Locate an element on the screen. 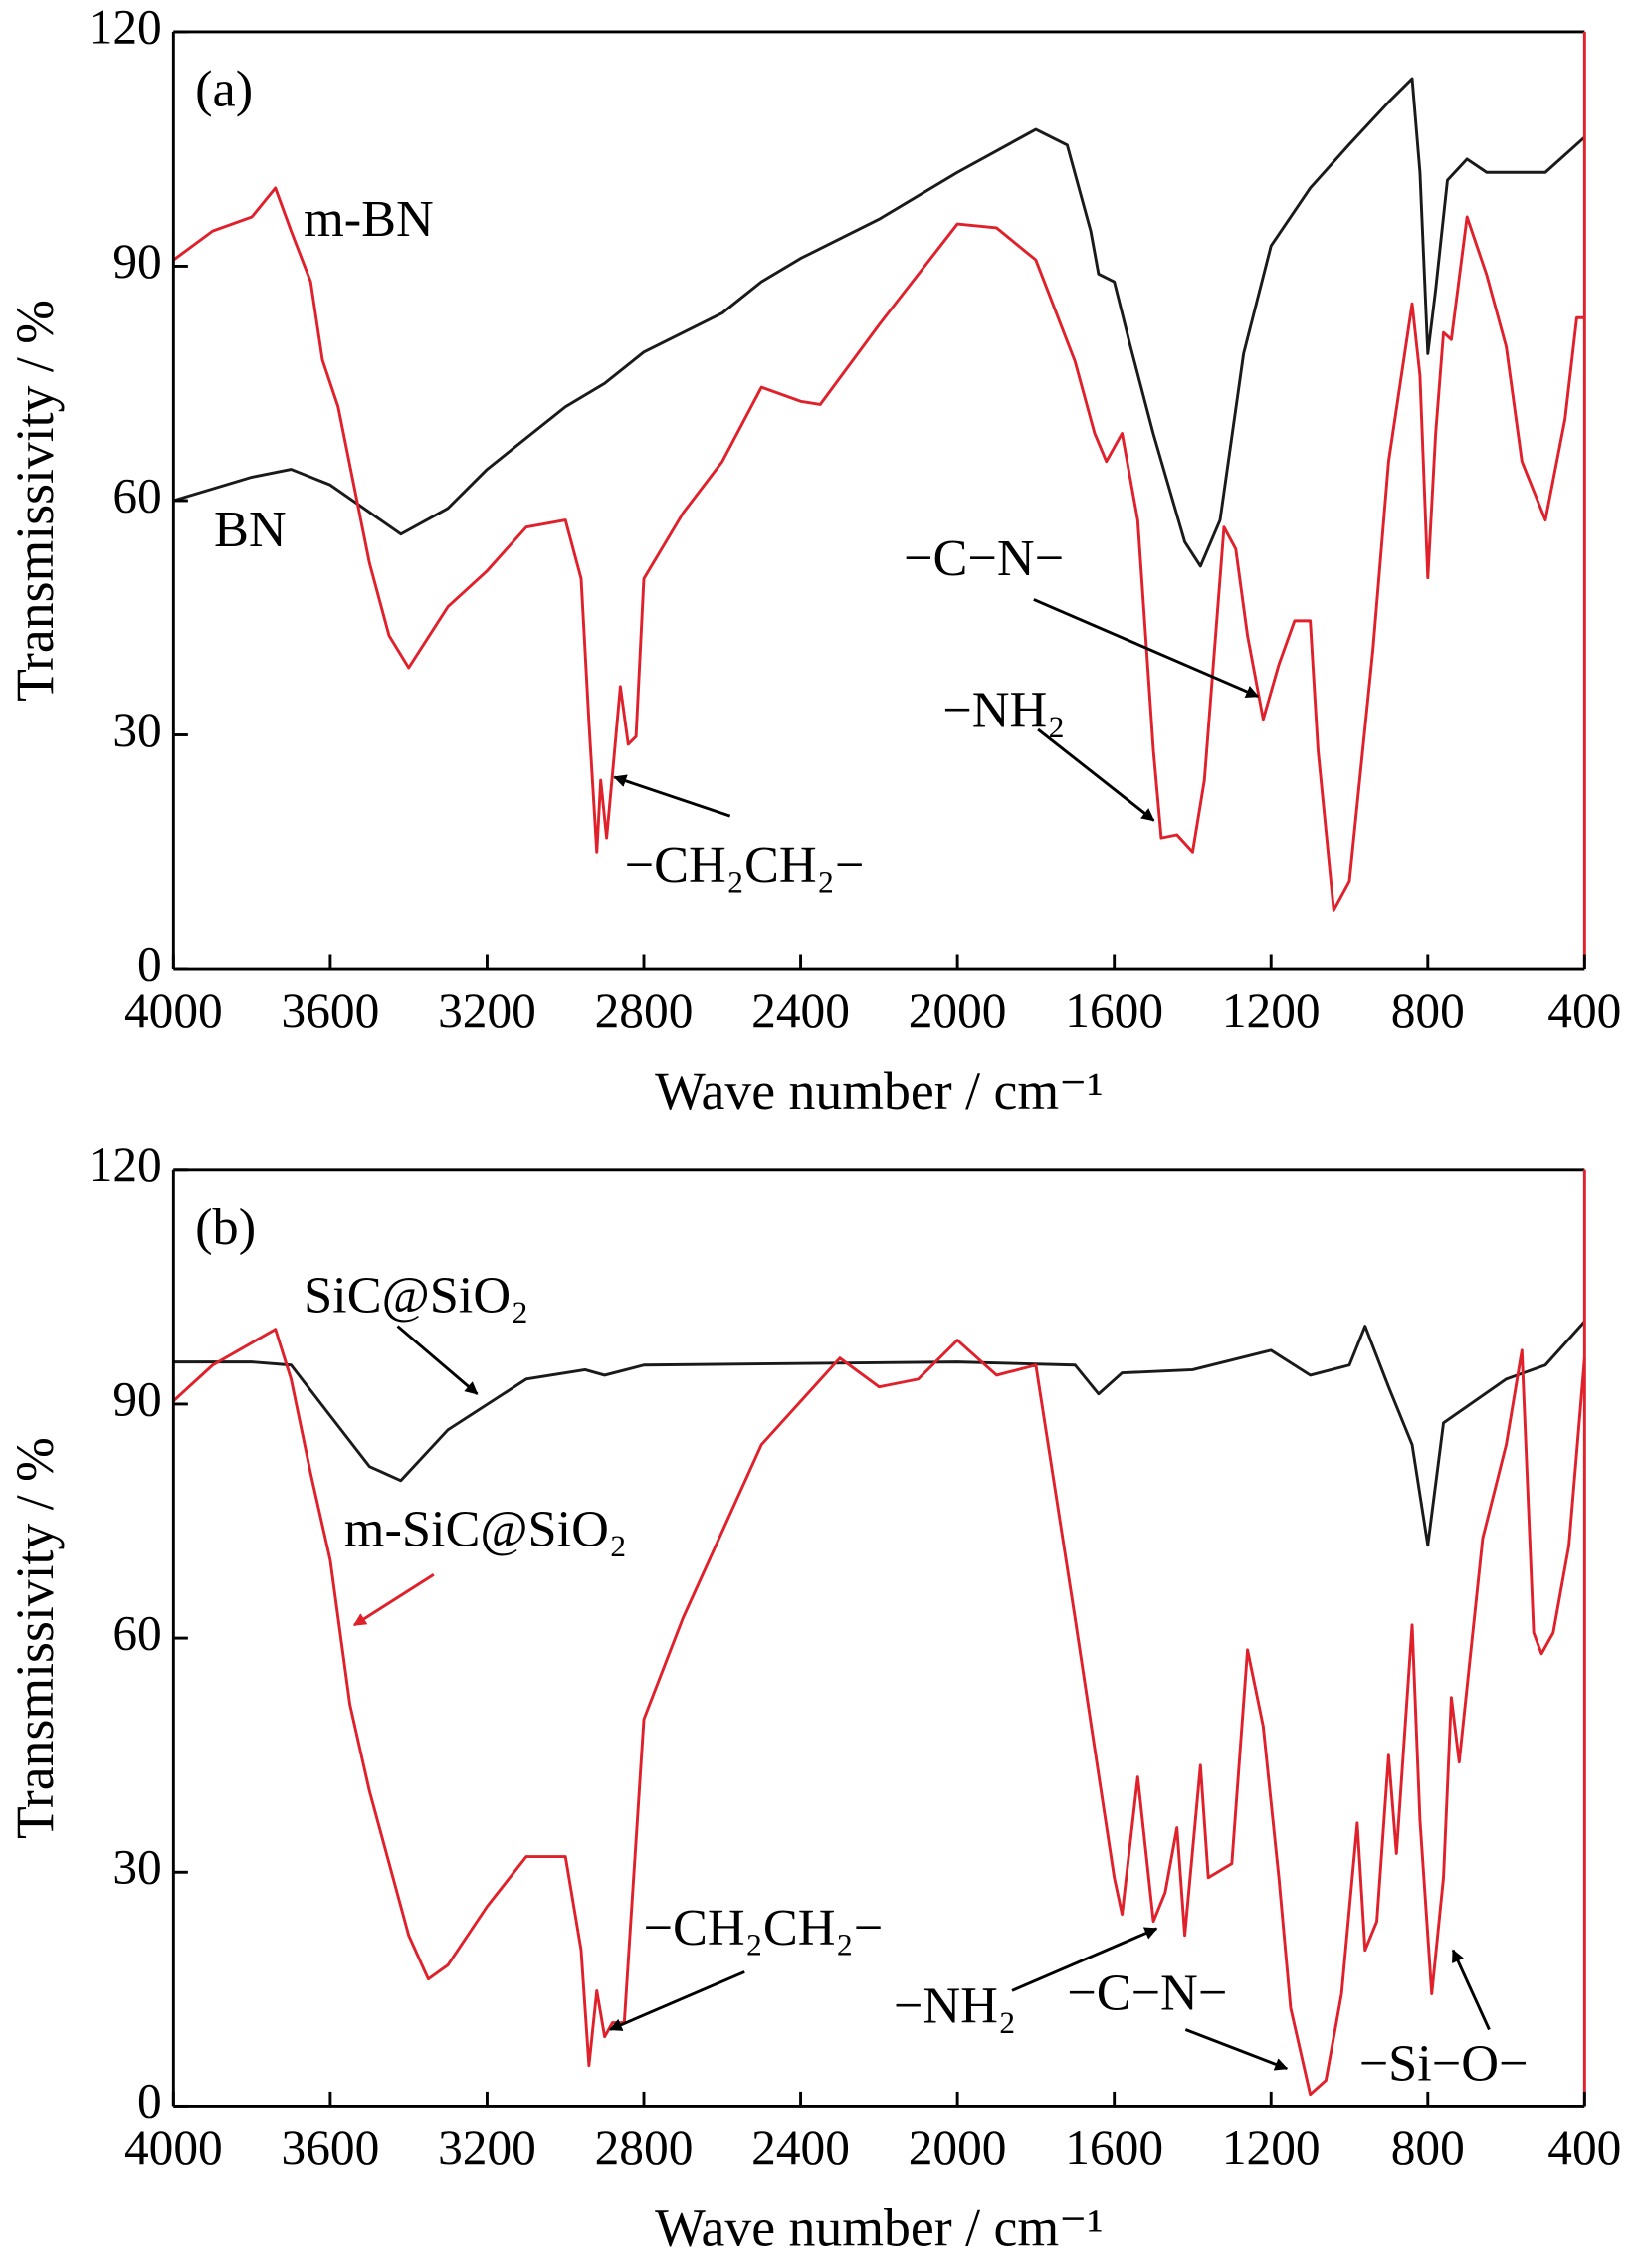  annotation: (b) is located at coordinates (225, 1227).